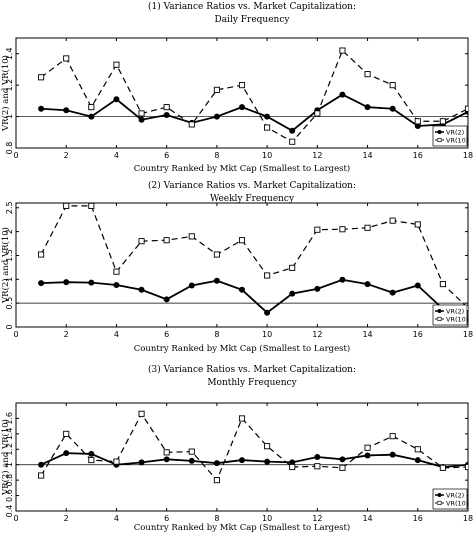 This screenshot has width=474, height=535. Describe the element at coordinates (5, 265) in the screenshot. I see `y-axis-label: VR(2) and VR(10)` at that location.